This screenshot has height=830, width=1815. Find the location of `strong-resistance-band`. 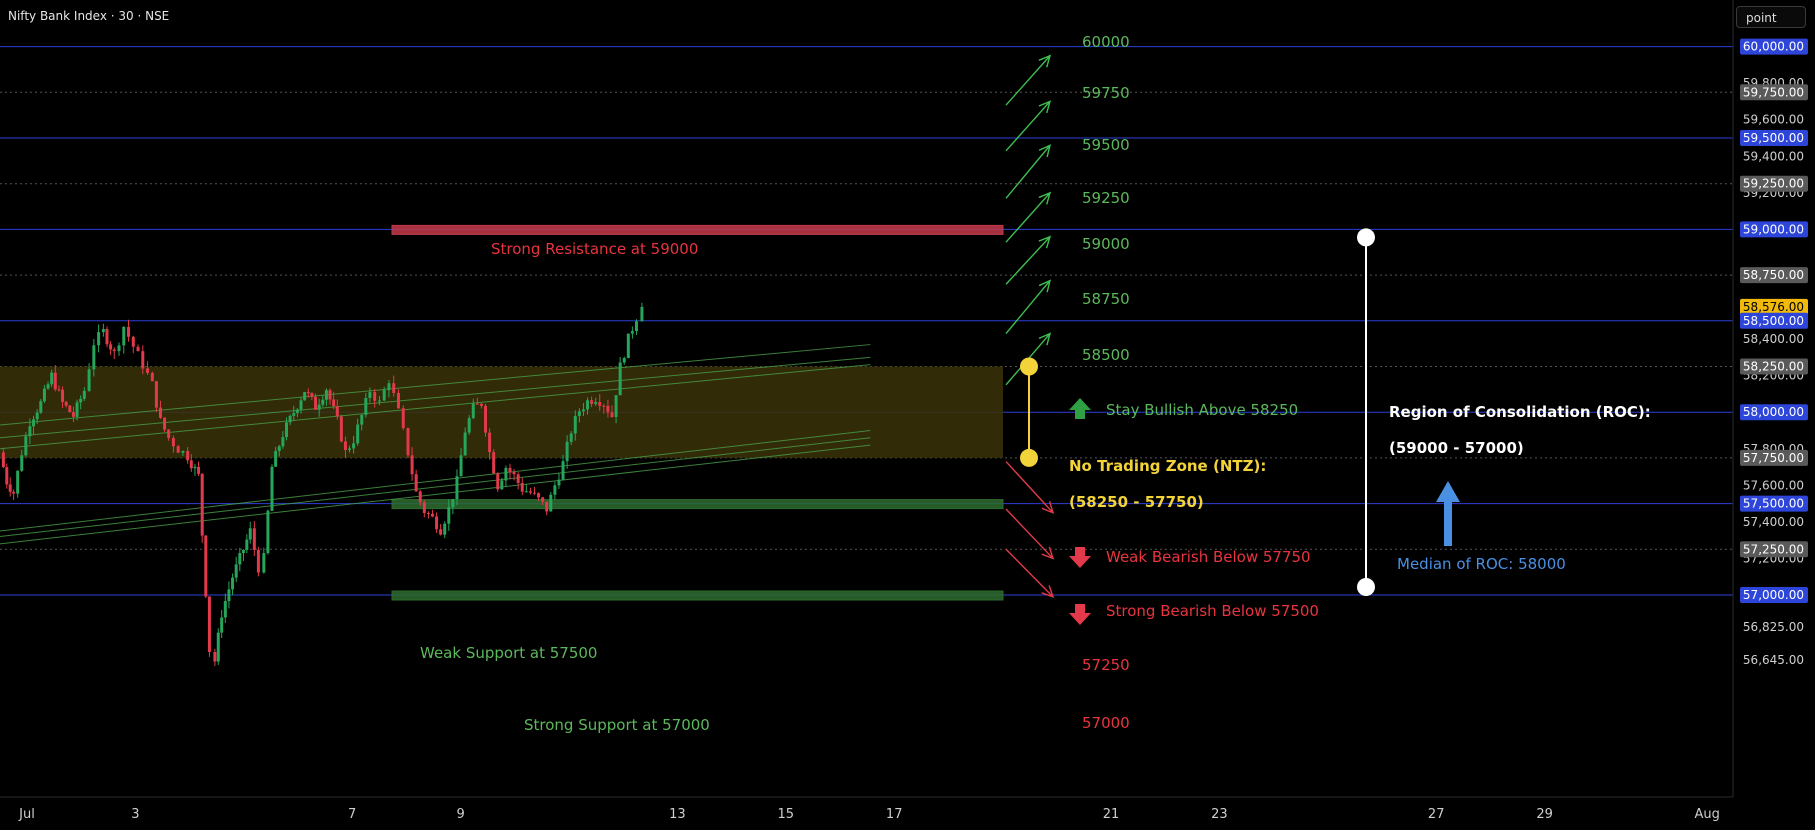

strong-resistance-band is located at coordinates (697, 229).